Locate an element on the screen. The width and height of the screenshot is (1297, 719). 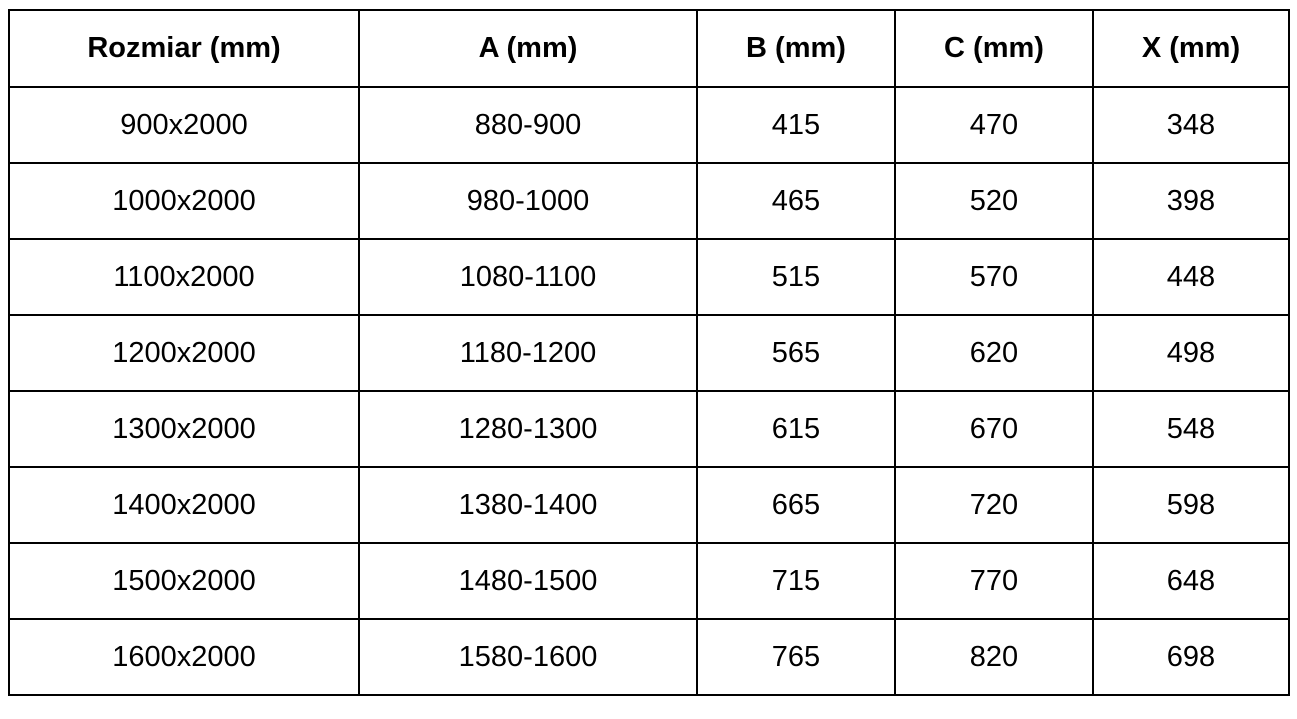
cell-size: 1200x2000 is located at coordinates (184, 353).